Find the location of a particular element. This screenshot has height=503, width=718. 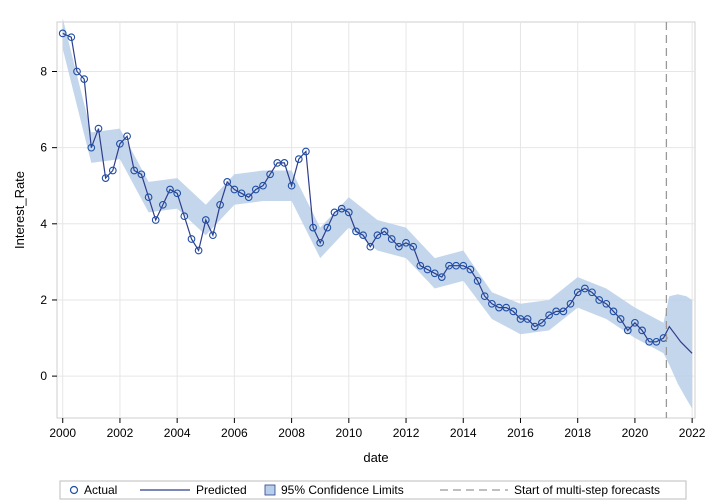

x-tick-label: 2006 is located at coordinates (234, 433).